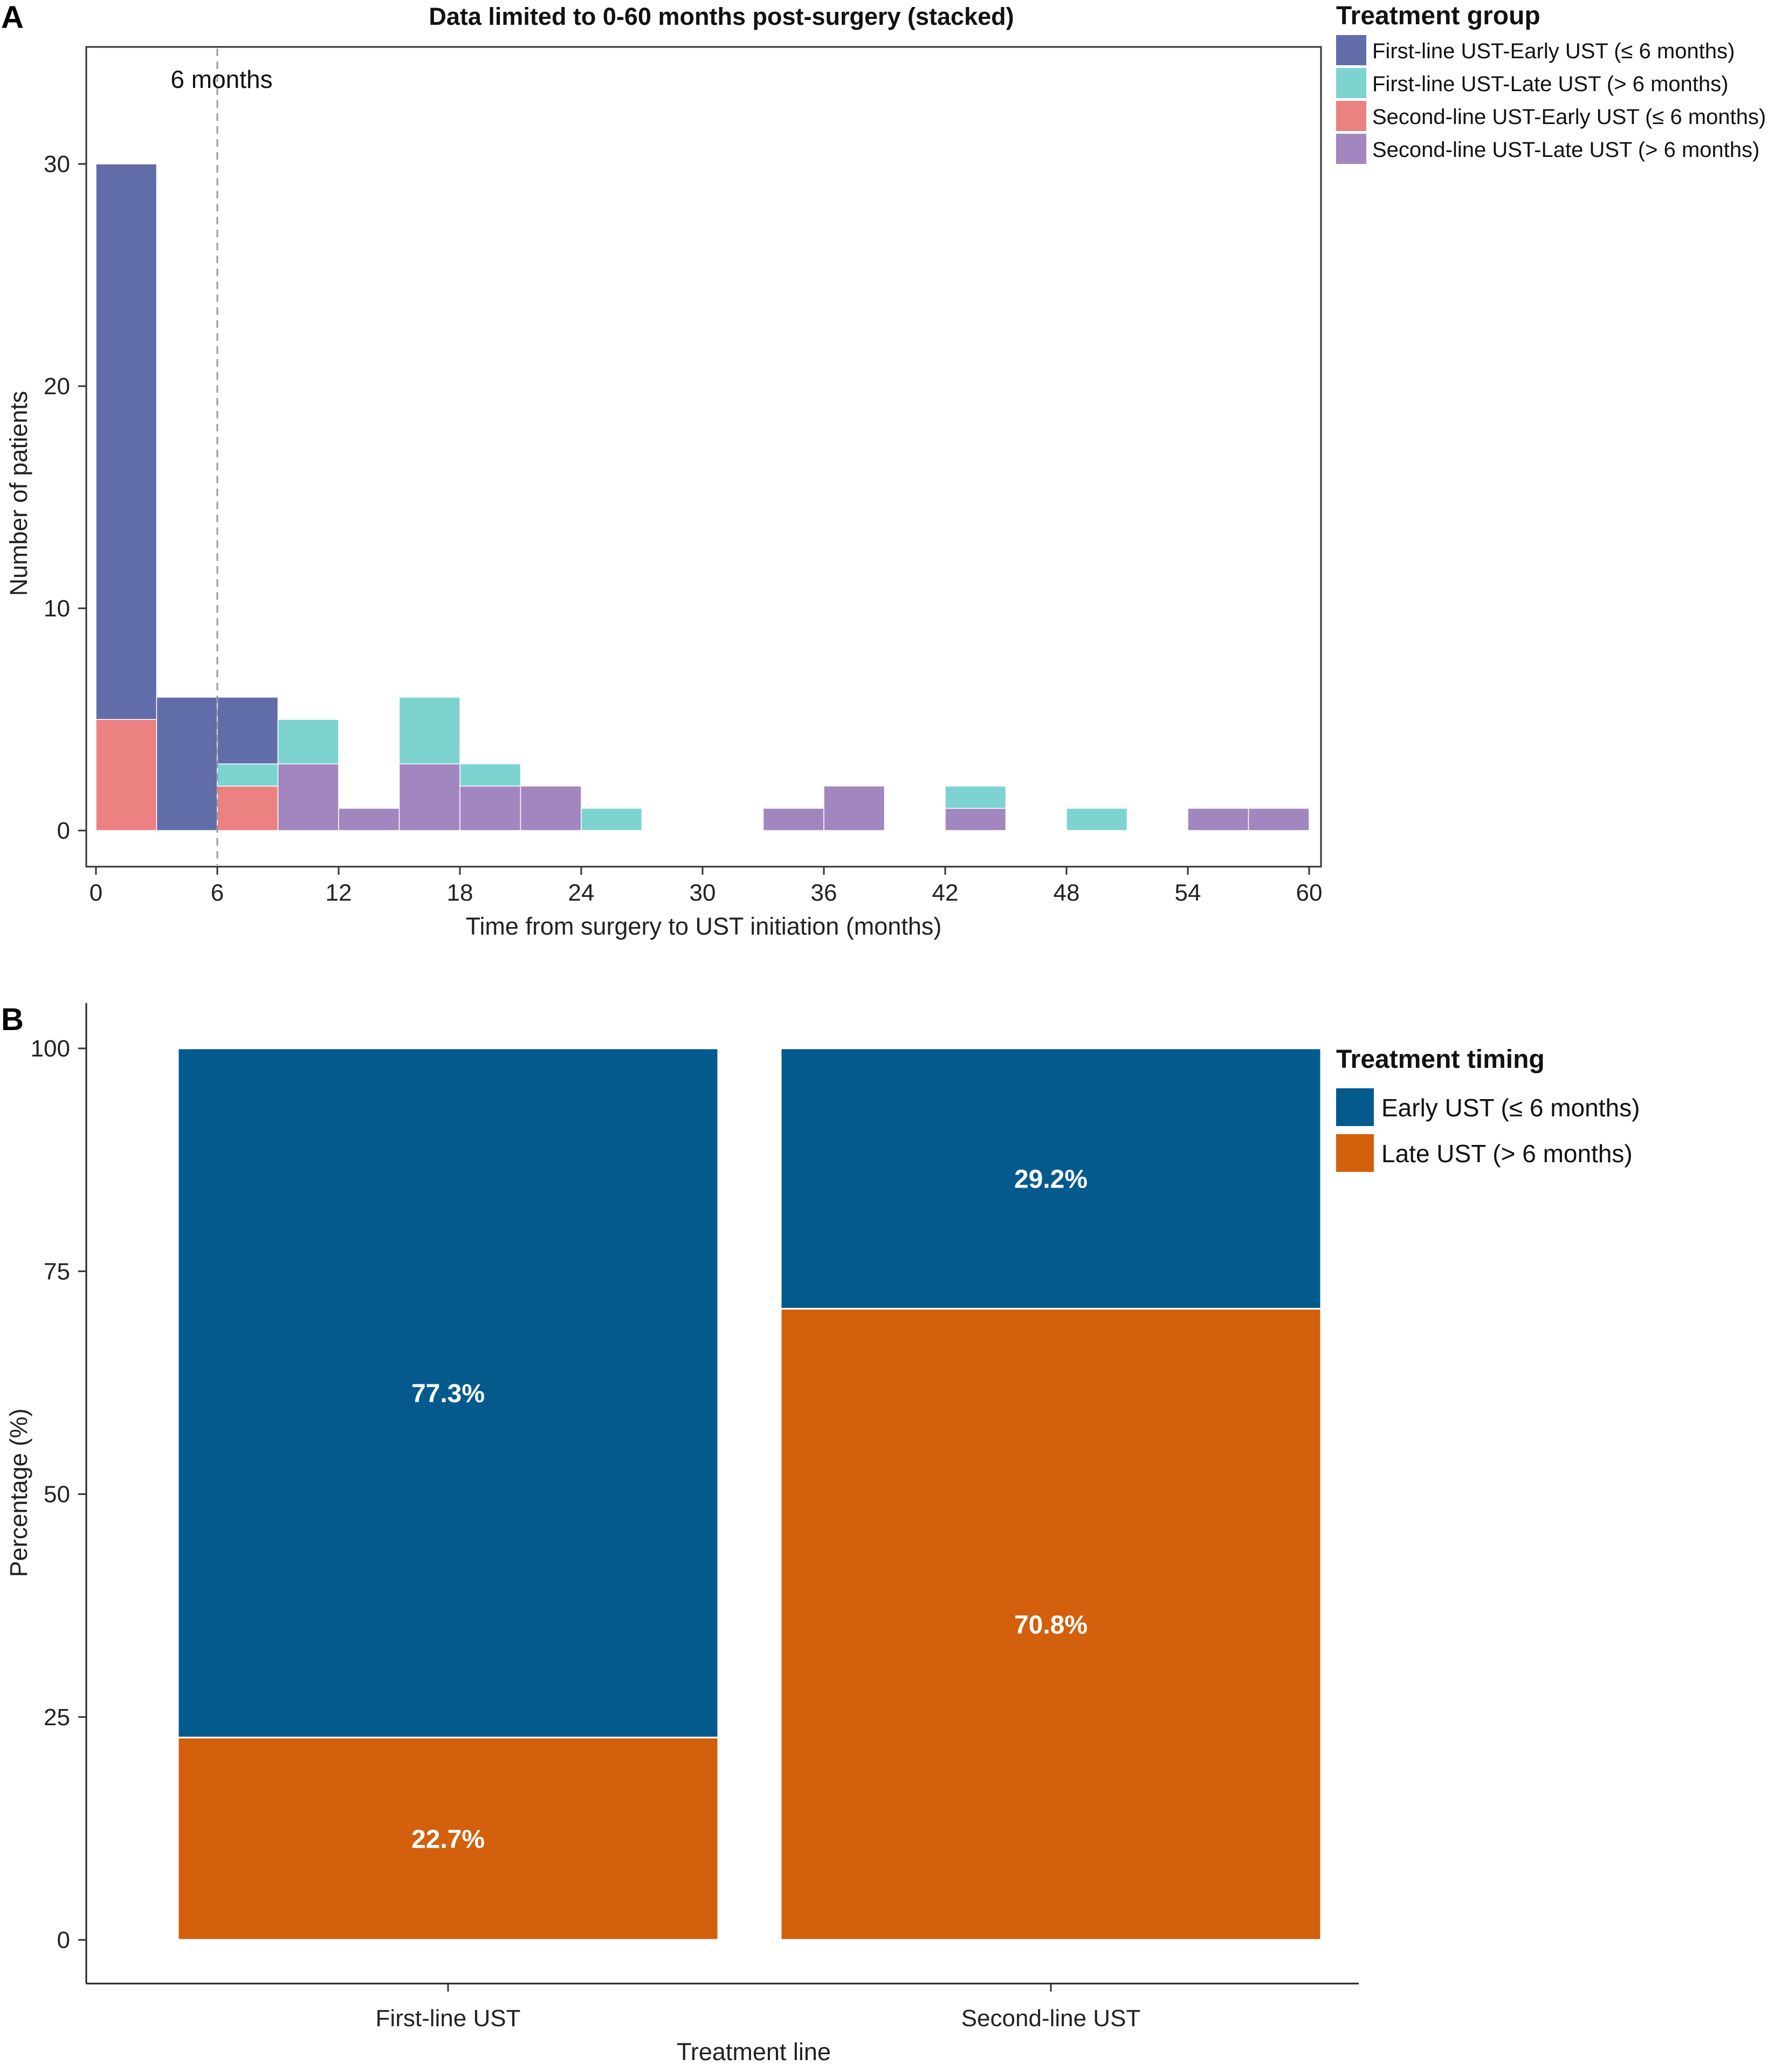  I want to click on y-tick-label-20: 20, so click(57, 386).